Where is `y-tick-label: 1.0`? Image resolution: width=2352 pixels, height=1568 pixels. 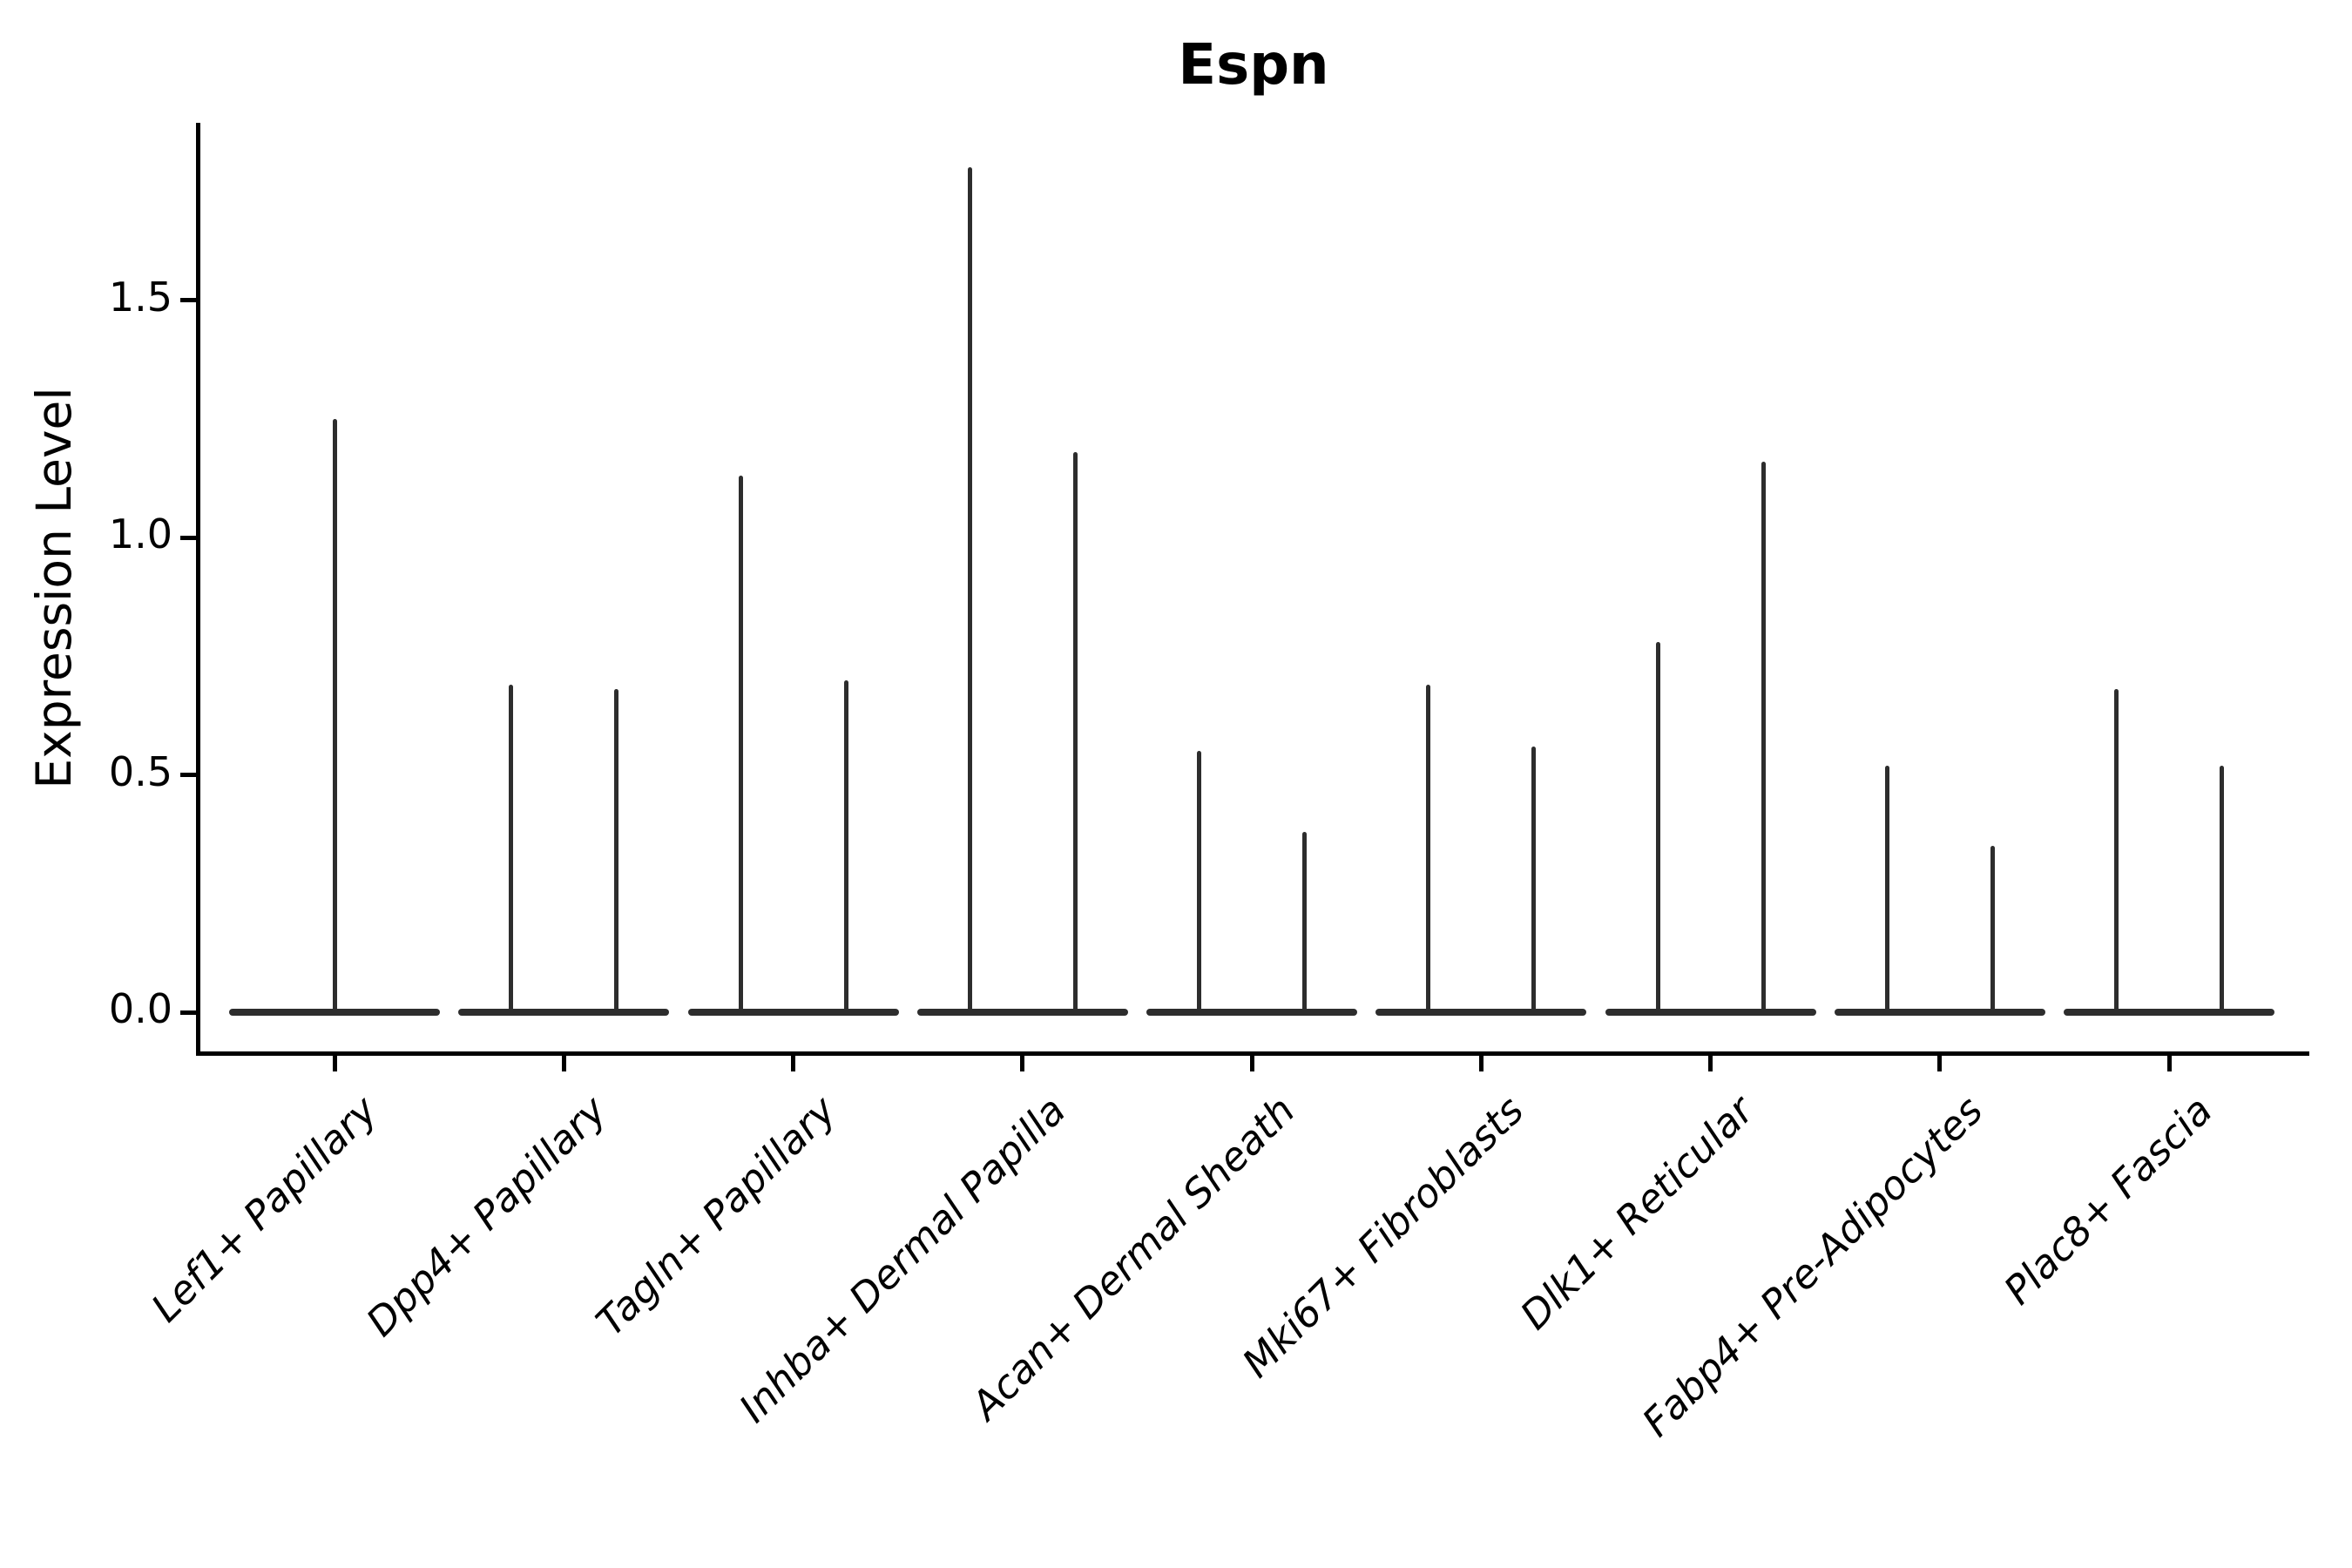 y-tick-label: 1.0 is located at coordinates (140, 534).